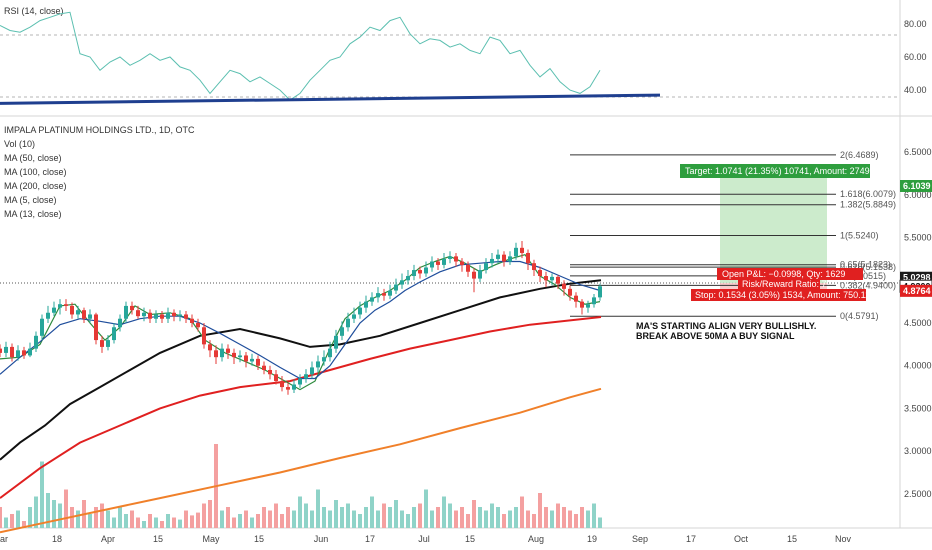 Image resolution: width=932 pixels, height=550 pixels. What do you see at coordinates (915, 57) in the screenshot?
I see `rsi-axis: 80.00 60.00 40.00` at bounding box center [915, 57].